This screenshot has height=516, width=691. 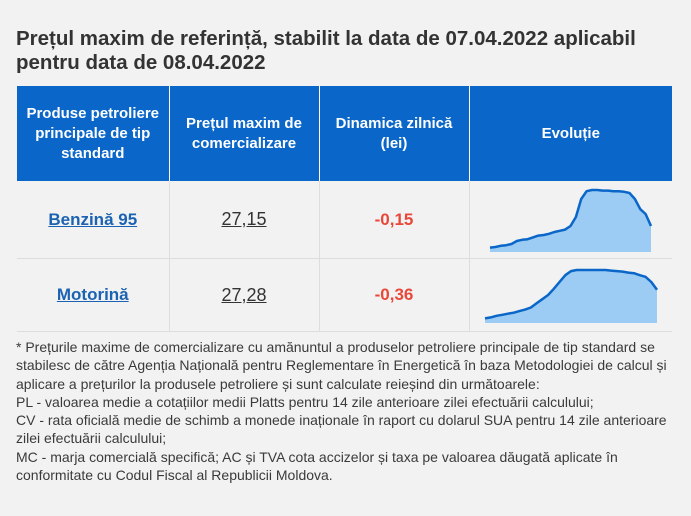 What do you see at coordinates (394, 133) in the screenshot?
I see `column-header-change: Dinamica zilnică (lei)` at bounding box center [394, 133].